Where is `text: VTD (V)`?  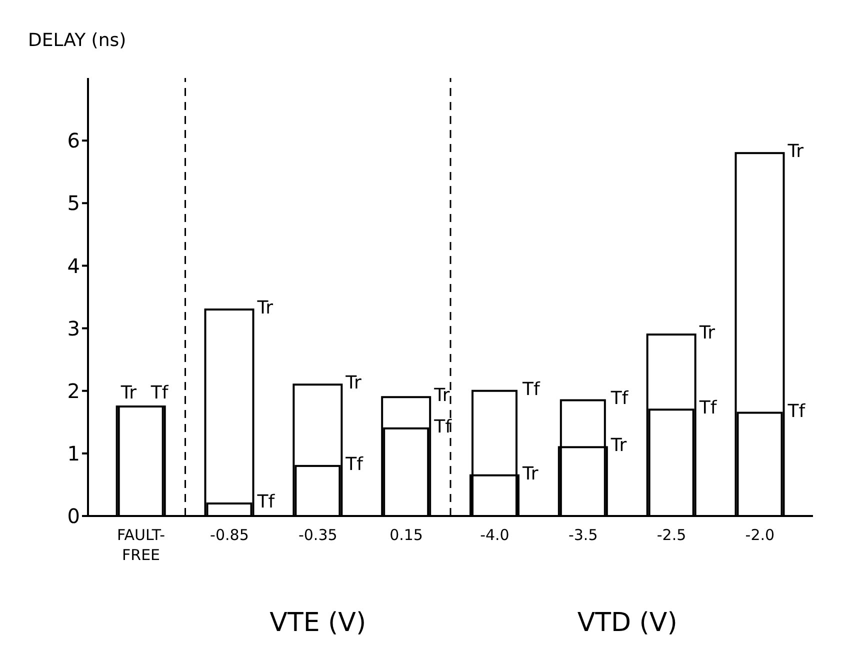
text: VTD (V) is located at coordinates (627, 623).